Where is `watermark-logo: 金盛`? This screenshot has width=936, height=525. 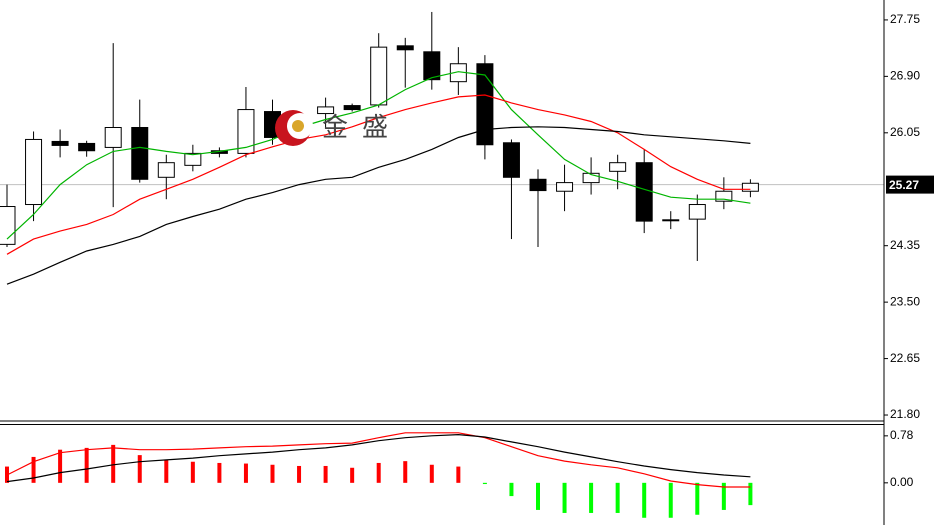
watermark-logo: 金盛 is located at coordinates (338, 128).